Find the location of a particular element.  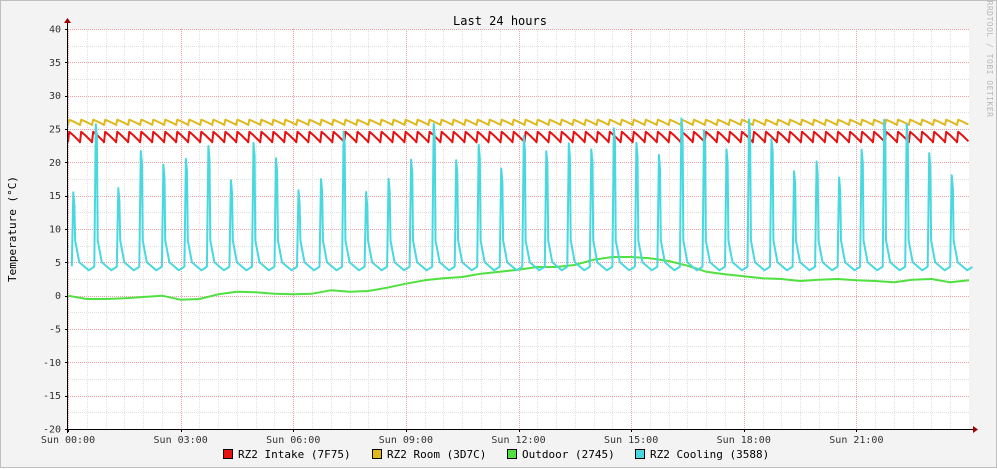

x-tick-label: Sun 03:00 is located at coordinates (181, 440).